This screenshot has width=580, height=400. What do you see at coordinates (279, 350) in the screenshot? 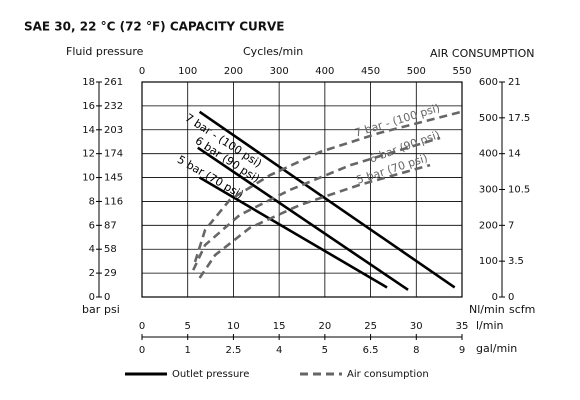
I see `gal-tick-label: 4` at bounding box center [279, 350].